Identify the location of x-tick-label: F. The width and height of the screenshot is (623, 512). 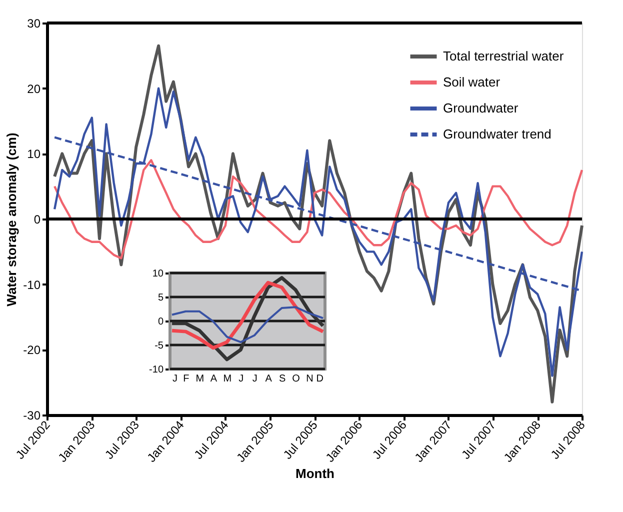
(186, 379).